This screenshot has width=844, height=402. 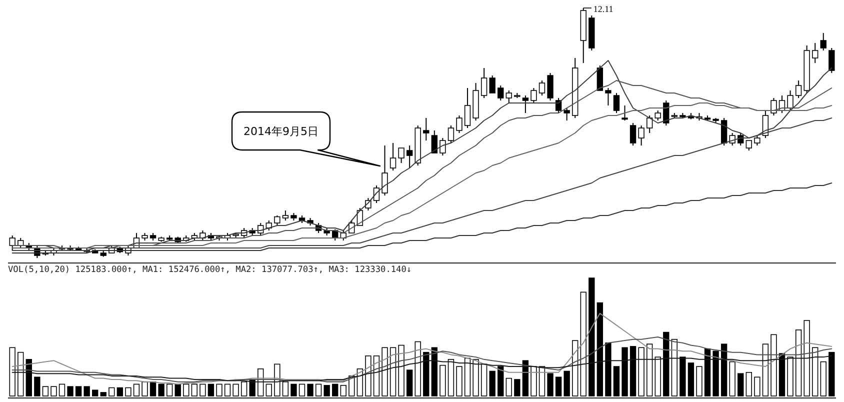 What do you see at coordinates (210, 270) in the screenshot?
I see `chart-title: VOL(5,10,20) 125183.000↑, MA1: 152476.000↑, MA2: 137077.703↑, MA3: 123330.140↓` at bounding box center [210, 270].